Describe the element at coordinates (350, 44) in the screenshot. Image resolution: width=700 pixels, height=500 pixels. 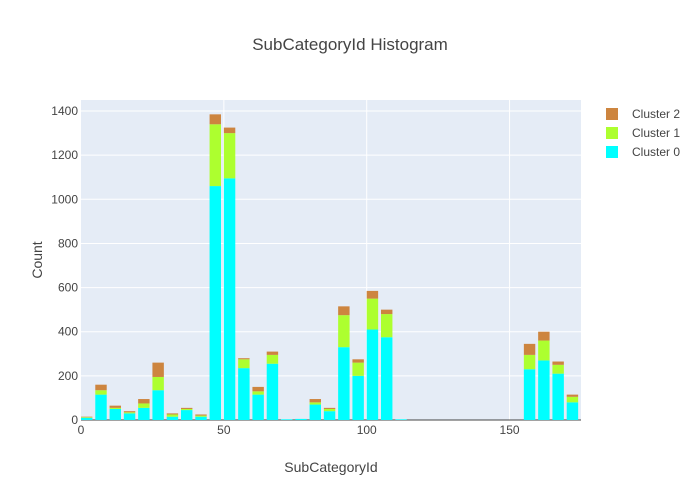
I see `chart-title: SubCategoryId Histogram` at that location.